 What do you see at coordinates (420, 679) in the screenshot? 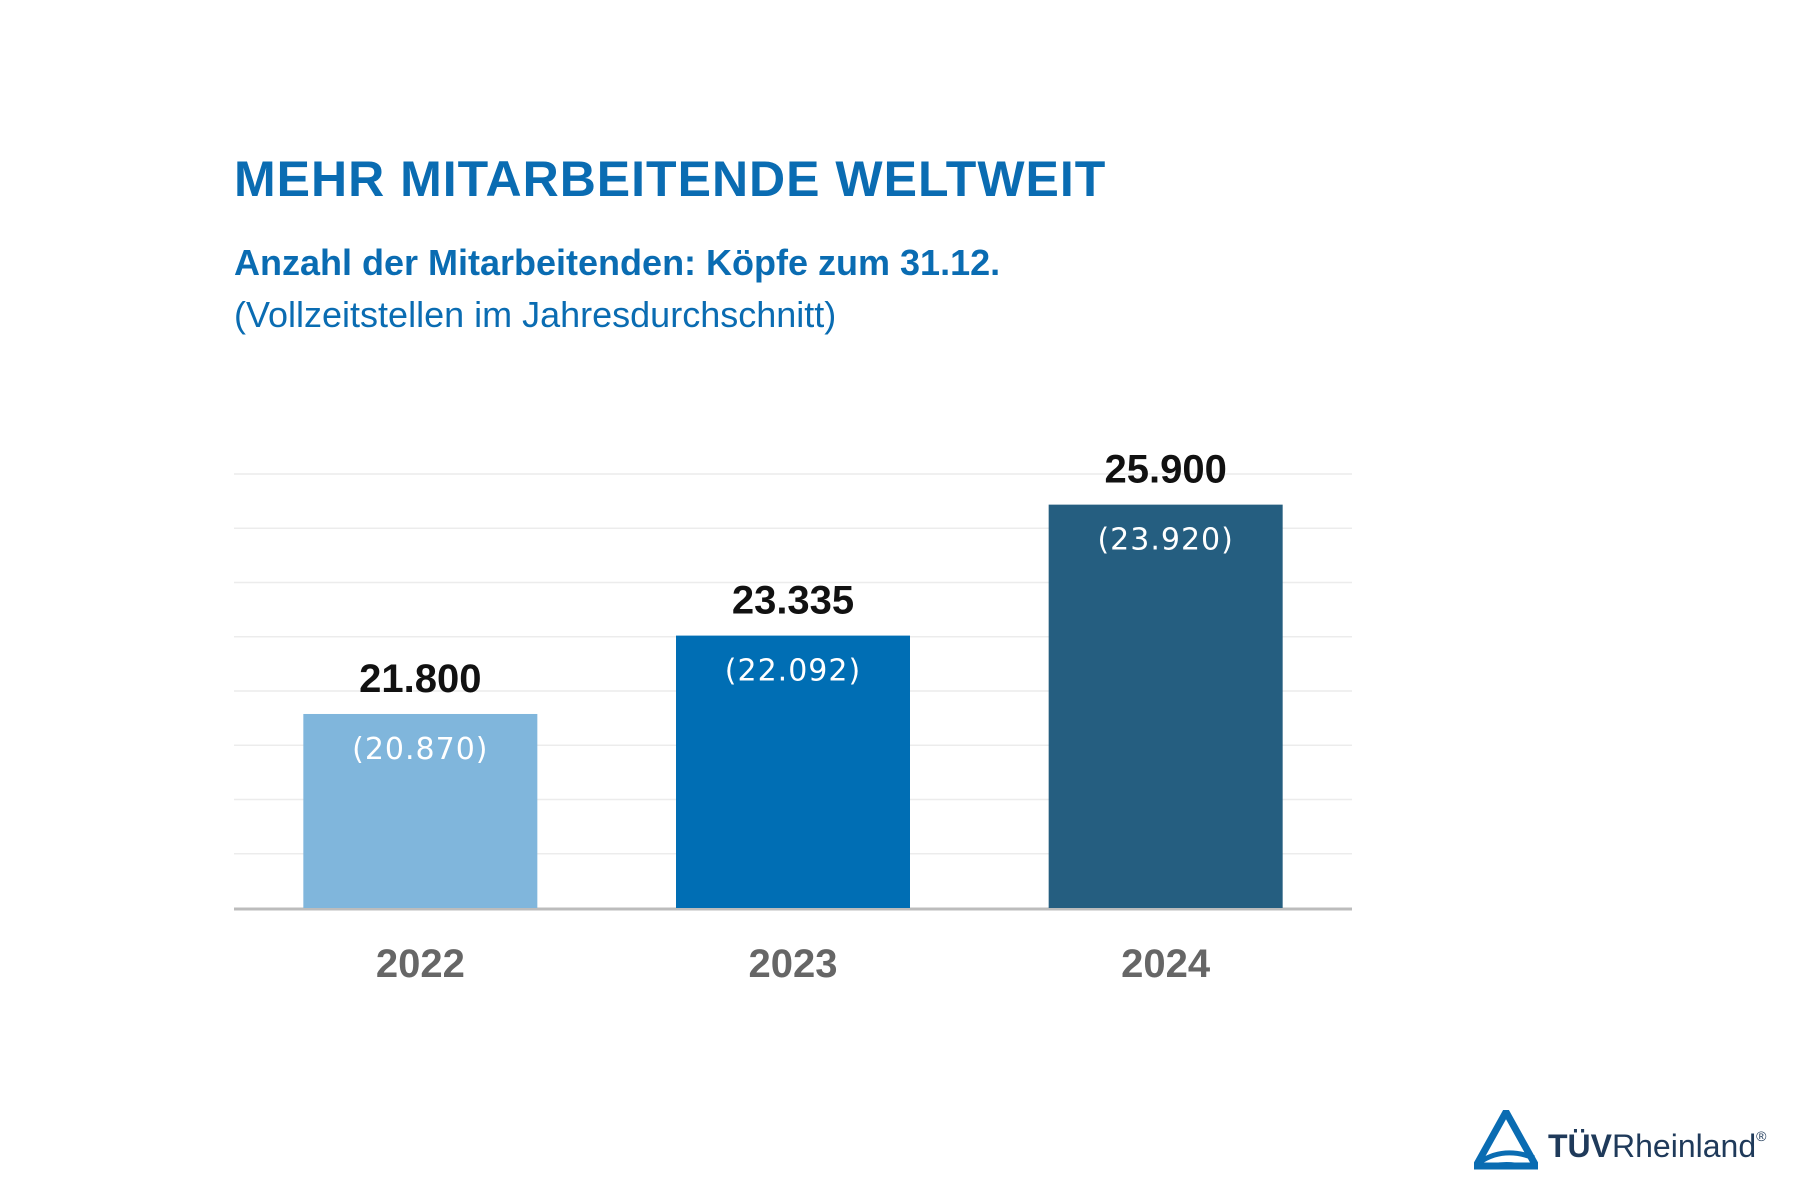
I see `value-label-2022: 21.800` at bounding box center [420, 679].